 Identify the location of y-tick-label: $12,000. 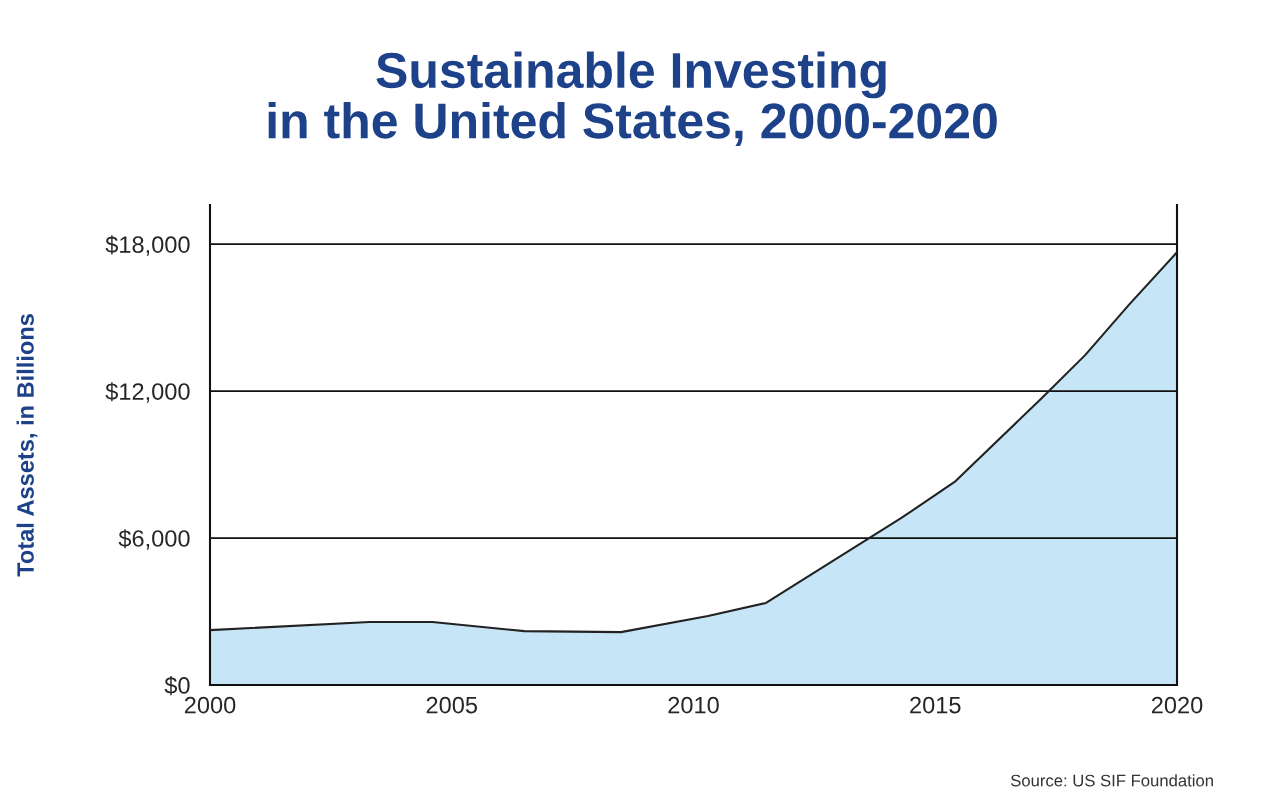
(147, 392).